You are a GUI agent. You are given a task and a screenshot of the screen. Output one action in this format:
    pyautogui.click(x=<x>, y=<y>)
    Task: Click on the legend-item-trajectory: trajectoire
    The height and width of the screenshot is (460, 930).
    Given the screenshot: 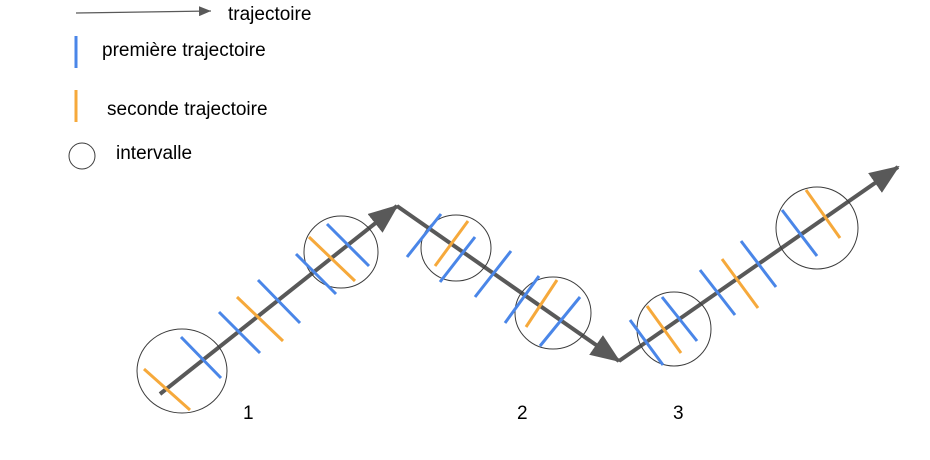 What is the action you would take?
    pyautogui.click(x=193, y=14)
    